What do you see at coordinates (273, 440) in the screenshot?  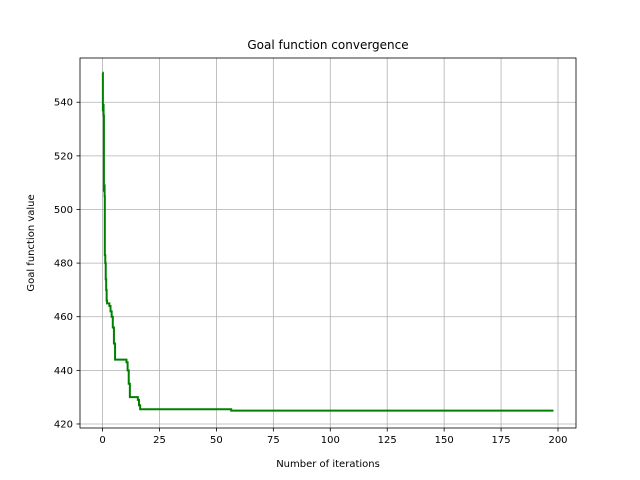 I see `x-tick-label: 75` at bounding box center [273, 440].